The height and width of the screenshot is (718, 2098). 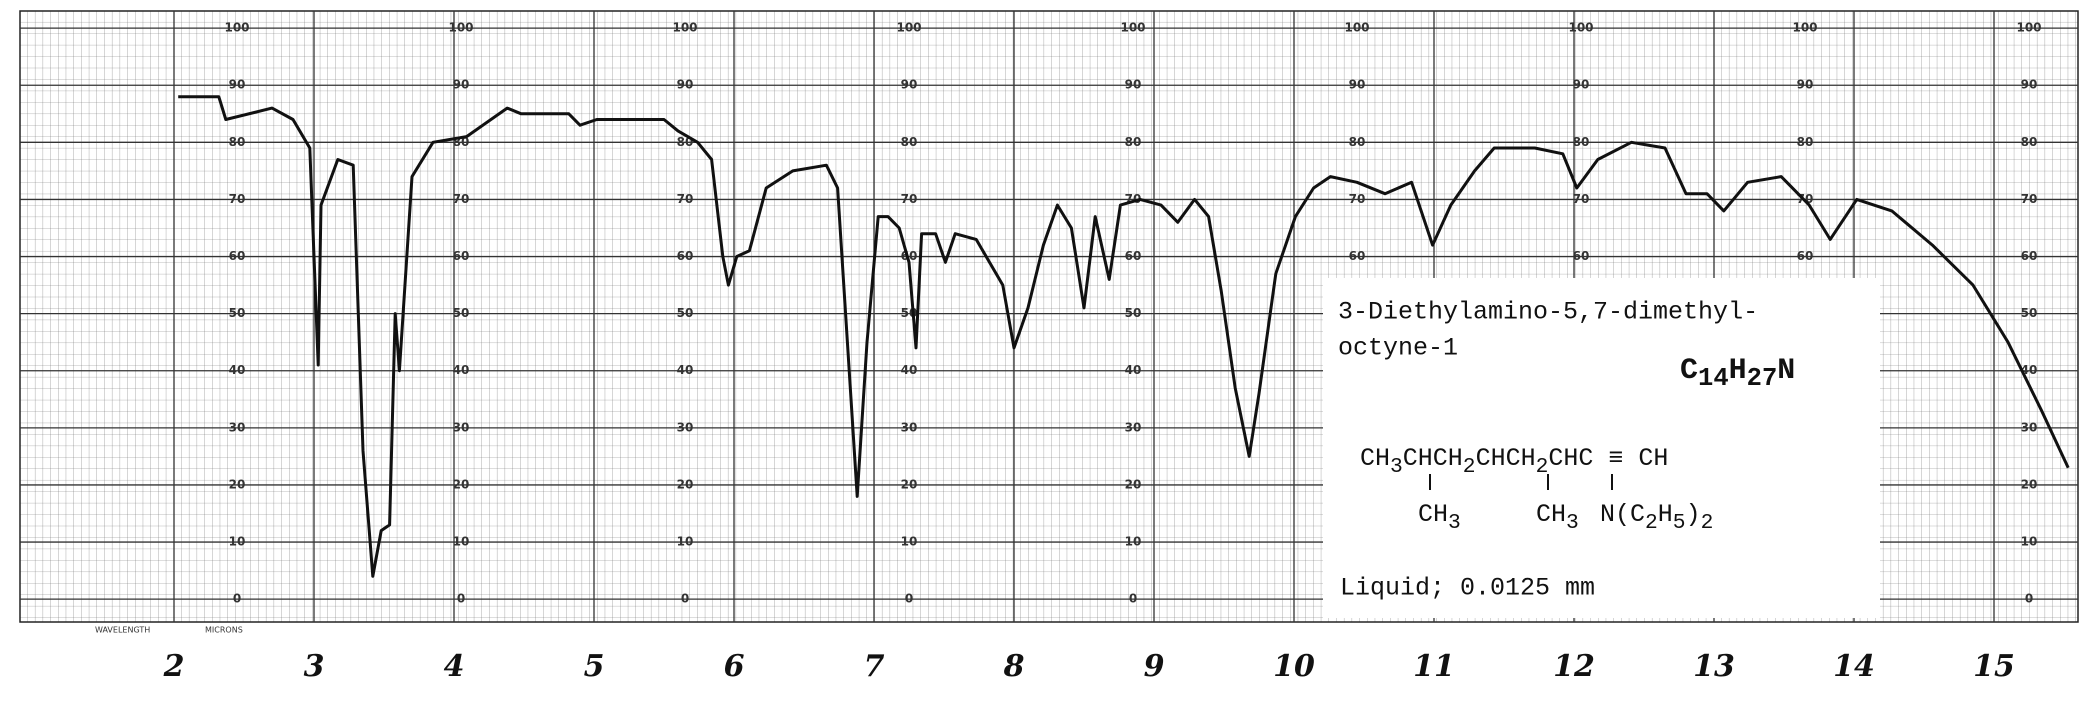 What do you see at coordinates (1854, 666) in the screenshot?
I see `x-tick-label: 14` at bounding box center [1854, 666].